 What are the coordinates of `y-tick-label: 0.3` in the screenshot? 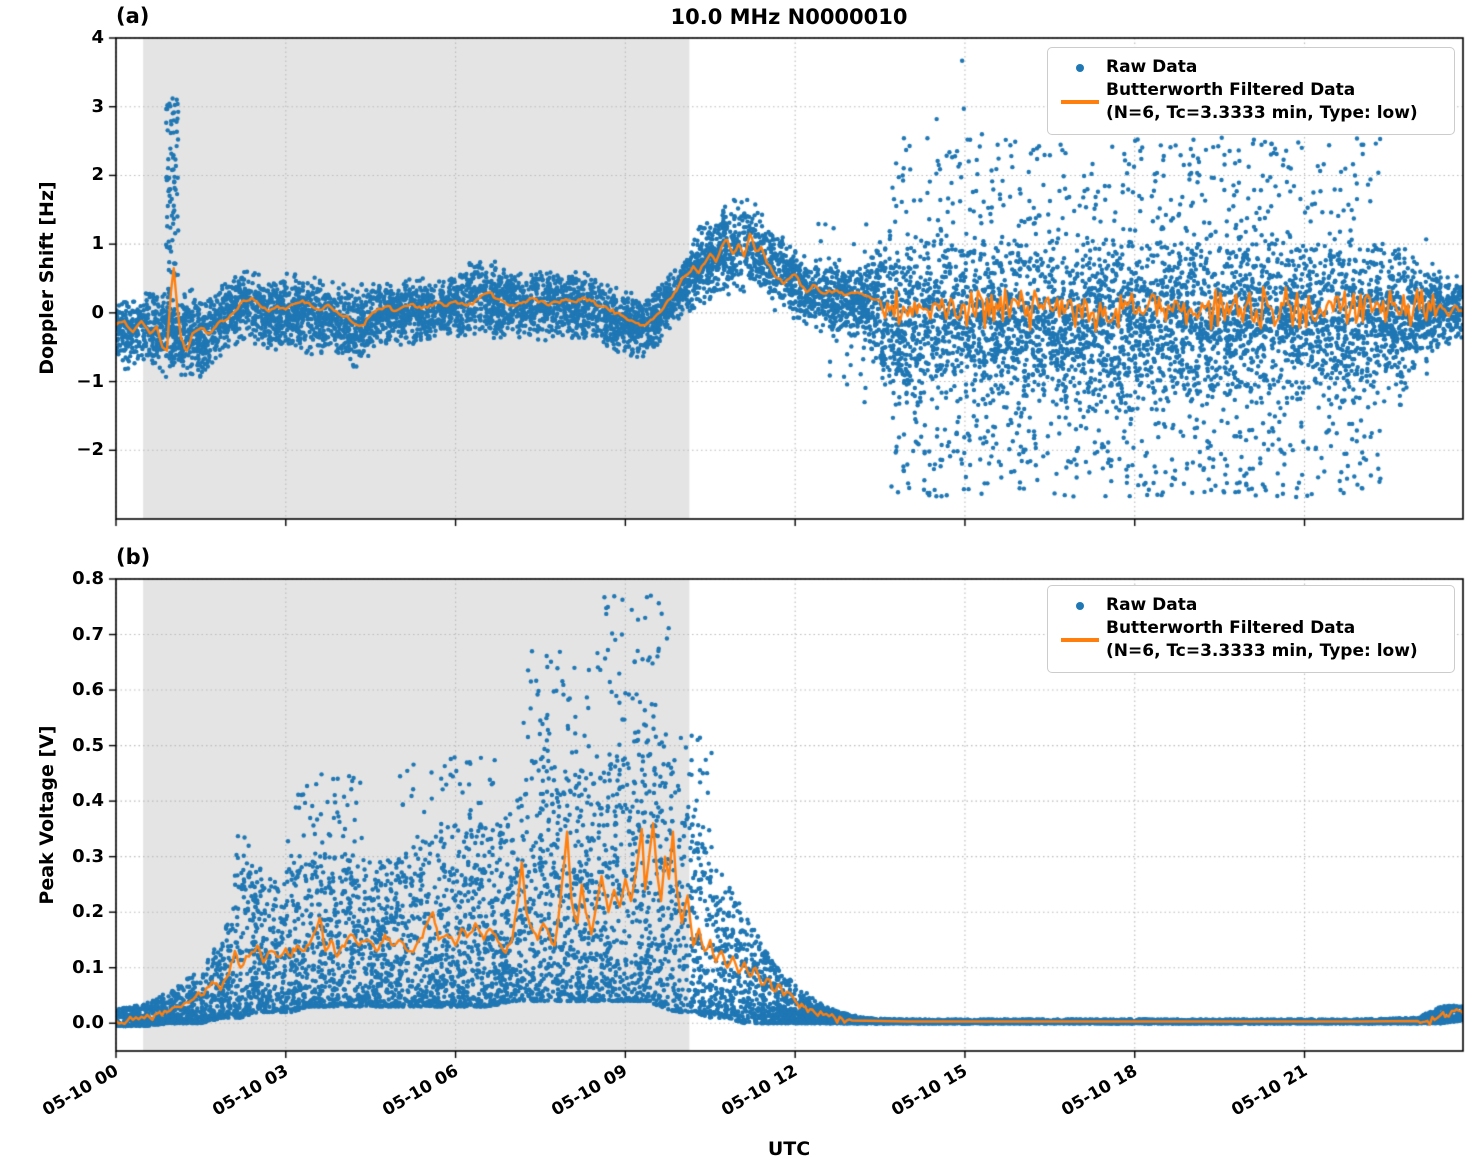 It's located at (88, 856).